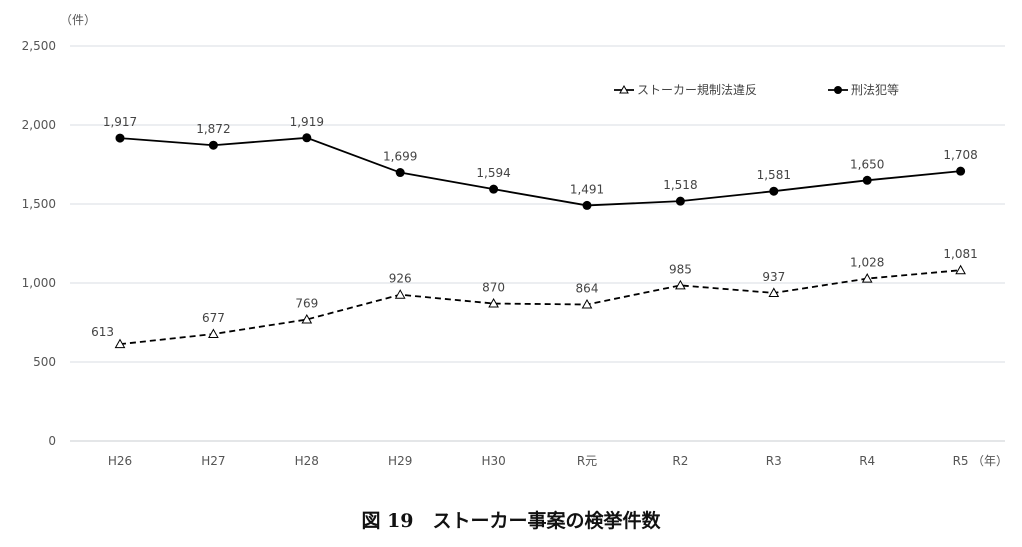  What do you see at coordinates (39, 125) in the screenshot?
I see `y-tick-label: 2,000` at bounding box center [39, 125].